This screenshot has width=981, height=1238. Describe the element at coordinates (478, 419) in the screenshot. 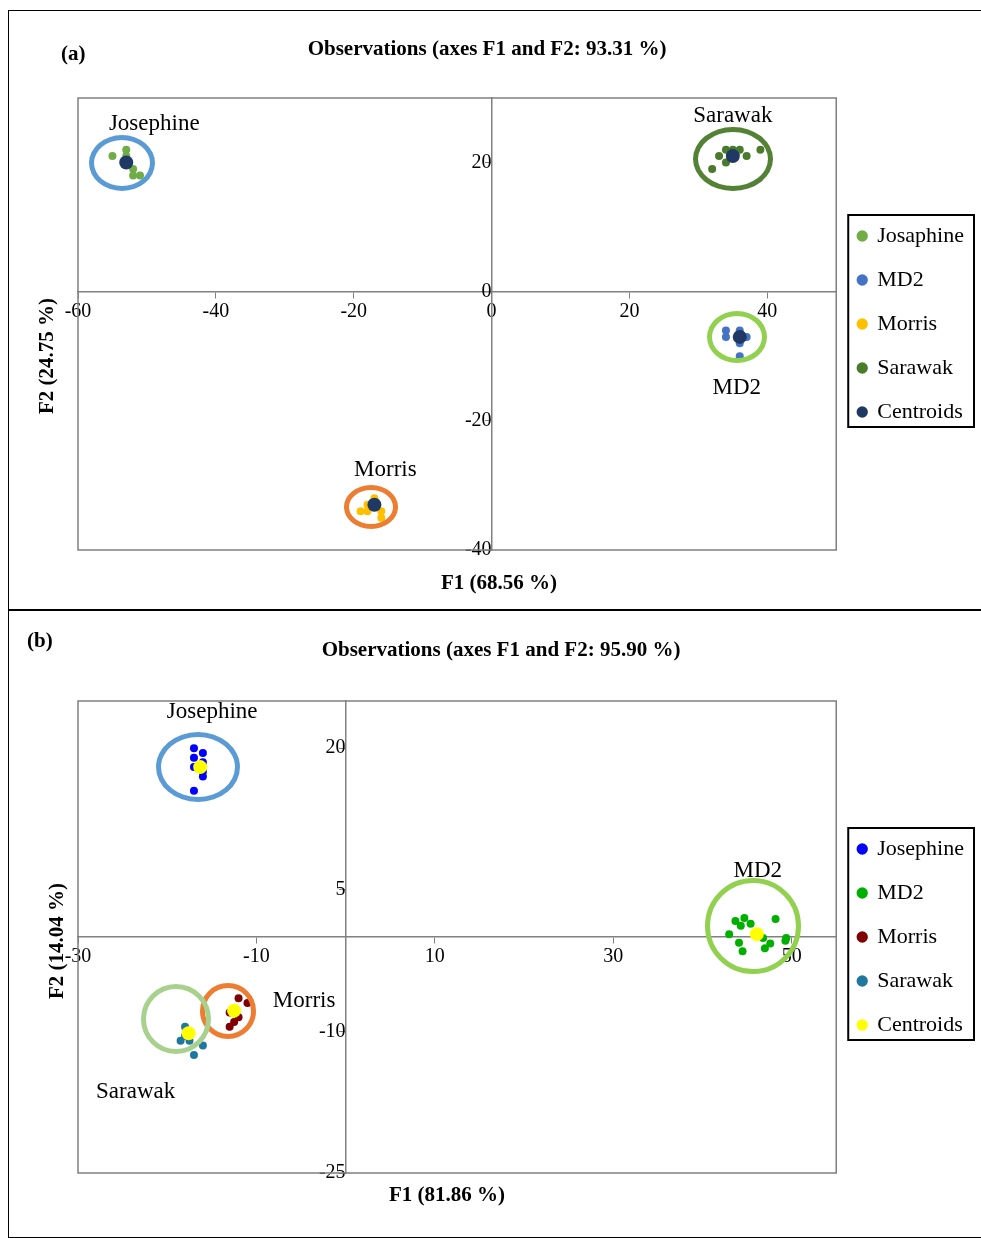

I see `y-tick-label: -20` at that location.